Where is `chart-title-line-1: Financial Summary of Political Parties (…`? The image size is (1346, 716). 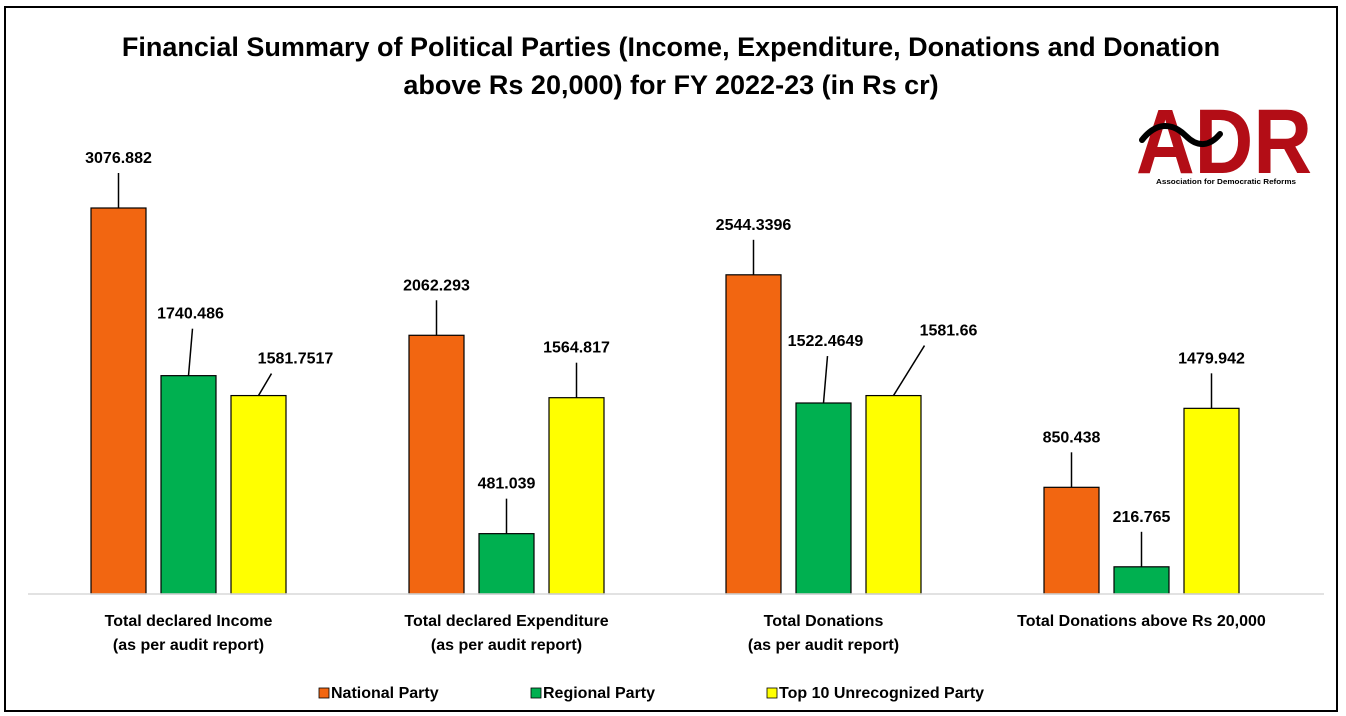 chart-title-line-1: Financial Summary of Political Parties (… is located at coordinates (671, 47).